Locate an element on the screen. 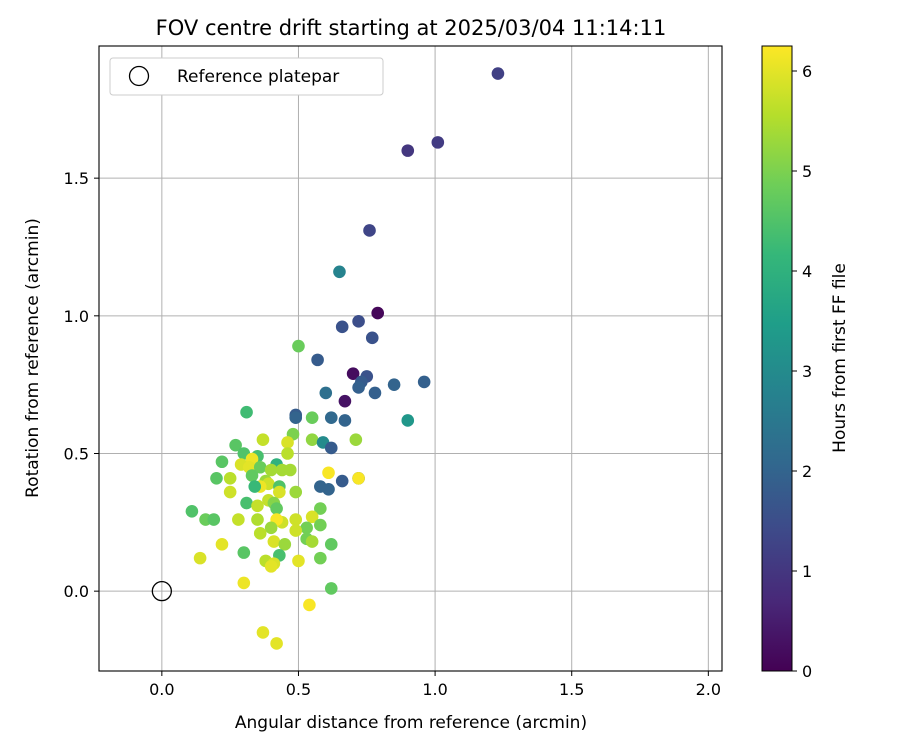  y-tick-label: 1.5 is located at coordinates (76, 178).